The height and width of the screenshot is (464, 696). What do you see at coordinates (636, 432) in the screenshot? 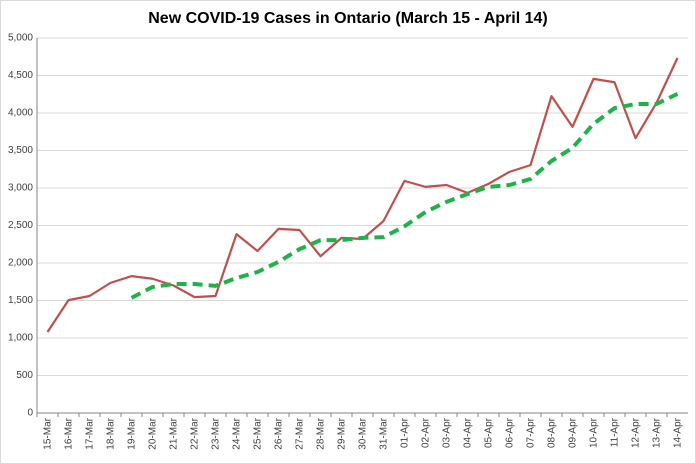
I see `x-tick-label: 12-Apr` at bounding box center [636, 432].